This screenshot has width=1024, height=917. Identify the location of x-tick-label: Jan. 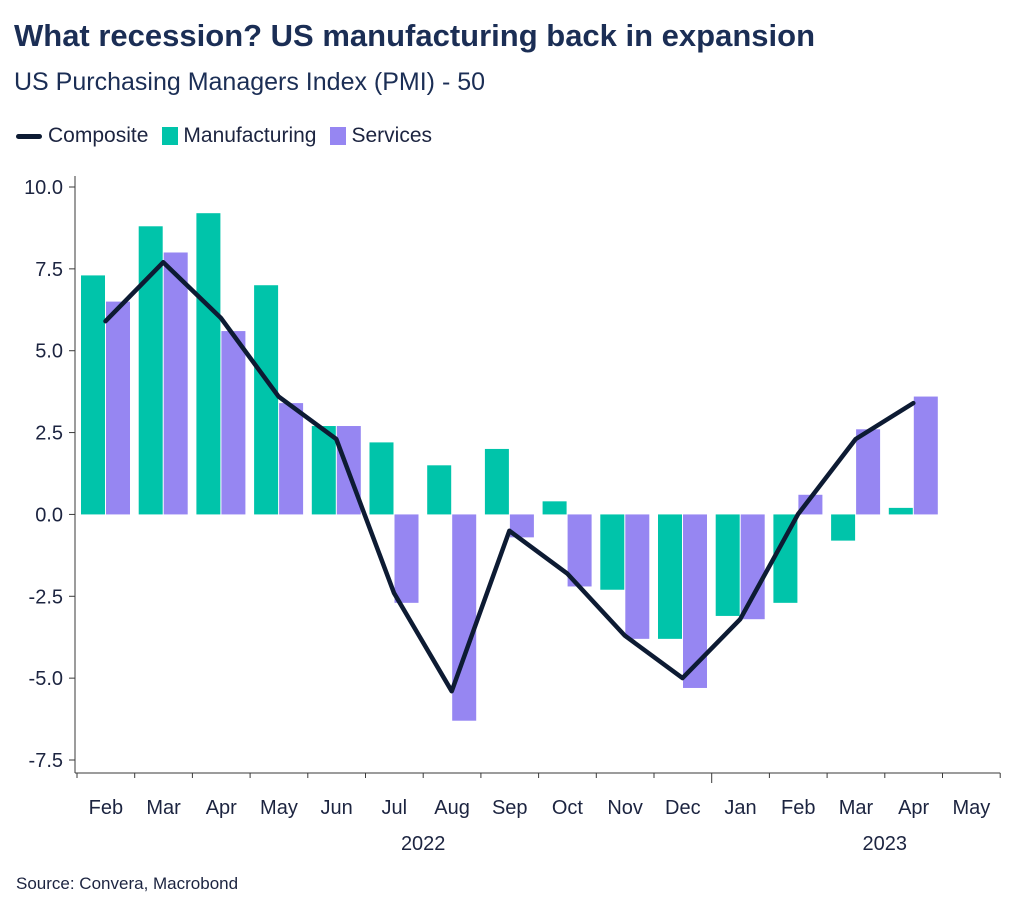
(740, 808).